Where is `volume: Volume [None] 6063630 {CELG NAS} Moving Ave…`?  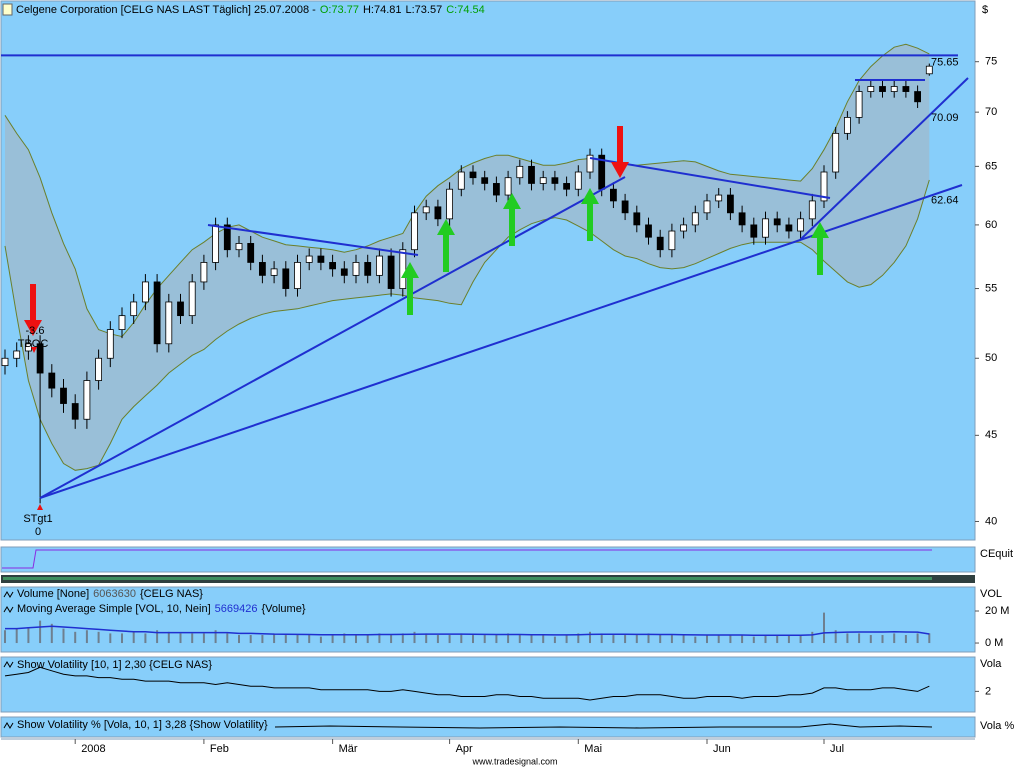 volume: Volume [None] 6063630 {CELG NAS} Moving Ave… is located at coordinates (506, 618).